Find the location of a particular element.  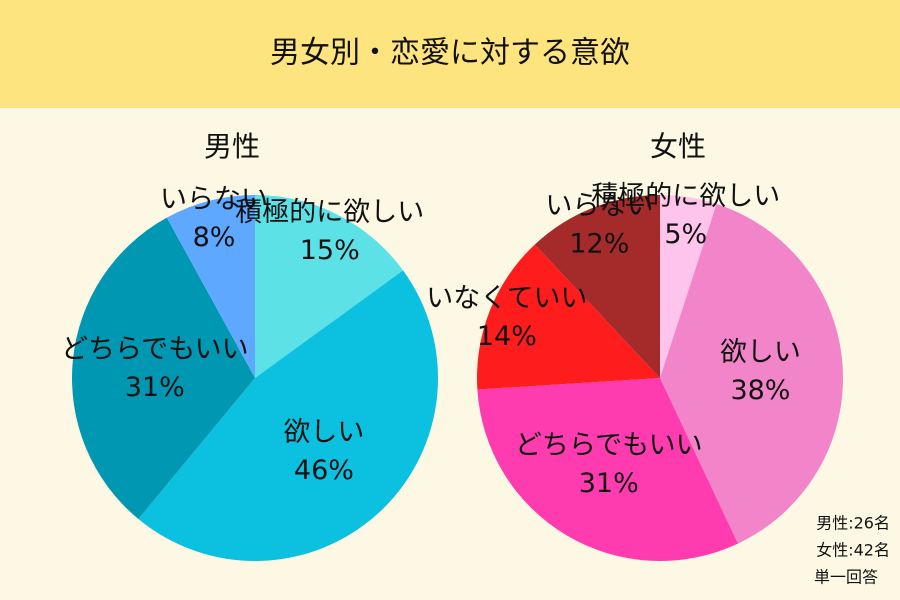

slice-value-label: 38% is located at coordinates (760, 390).